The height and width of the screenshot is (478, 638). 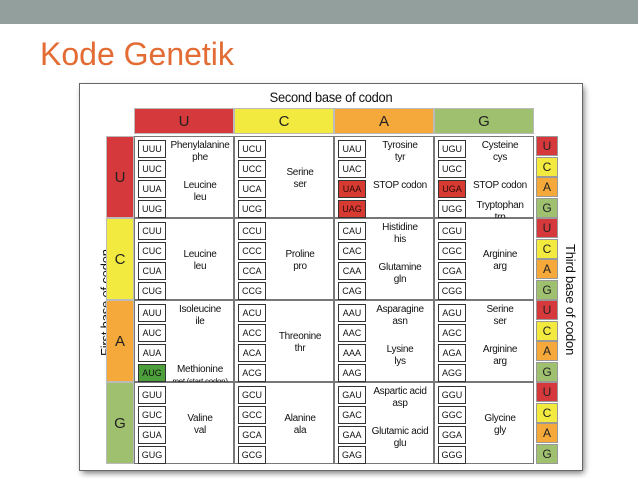 What do you see at coordinates (300, 184) in the screenshot?
I see `amino-acid-abbr: ser` at bounding box center [300, 184].